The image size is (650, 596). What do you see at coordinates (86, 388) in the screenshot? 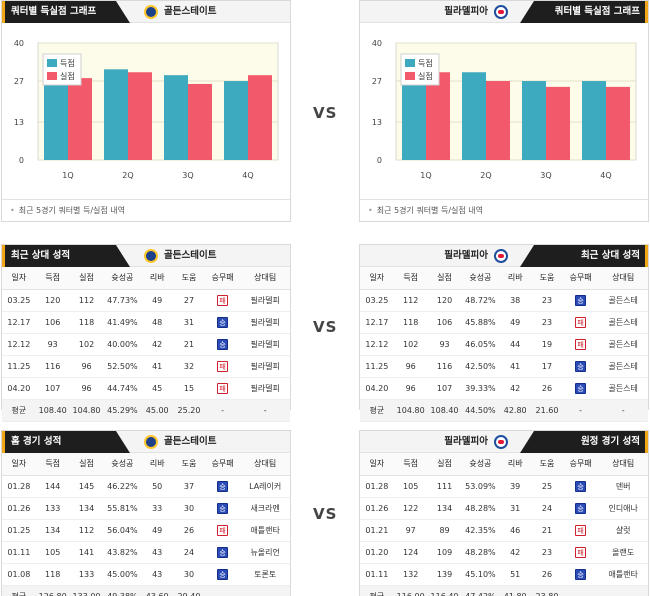
I see `table-cell: 96` at bounding box center [86, 388].